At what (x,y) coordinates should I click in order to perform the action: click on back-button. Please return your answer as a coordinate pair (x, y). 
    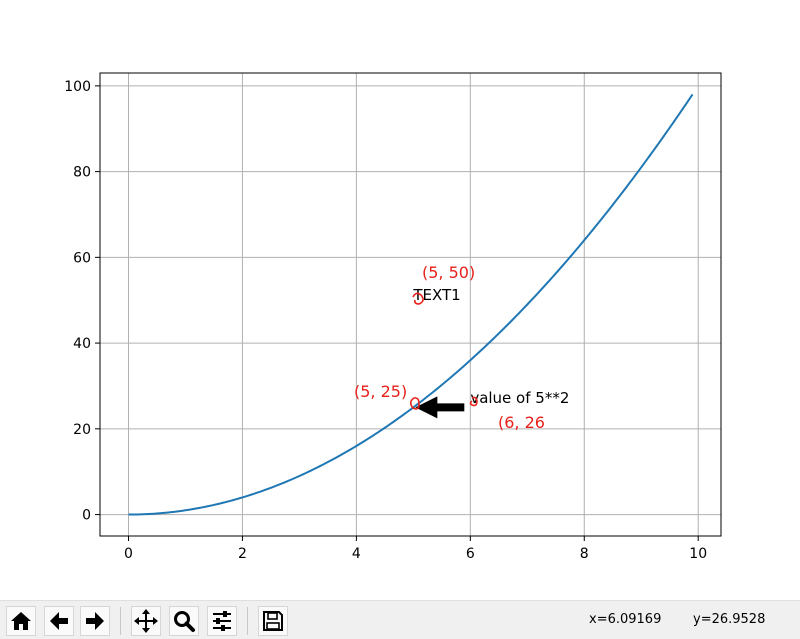
    Looking at the image, I should click on (59, 621).